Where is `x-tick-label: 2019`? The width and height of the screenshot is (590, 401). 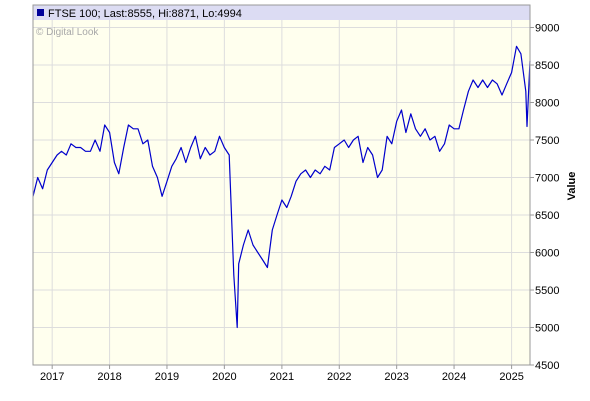
x-tick-label: 2019 is located at coordinates (167, 377).